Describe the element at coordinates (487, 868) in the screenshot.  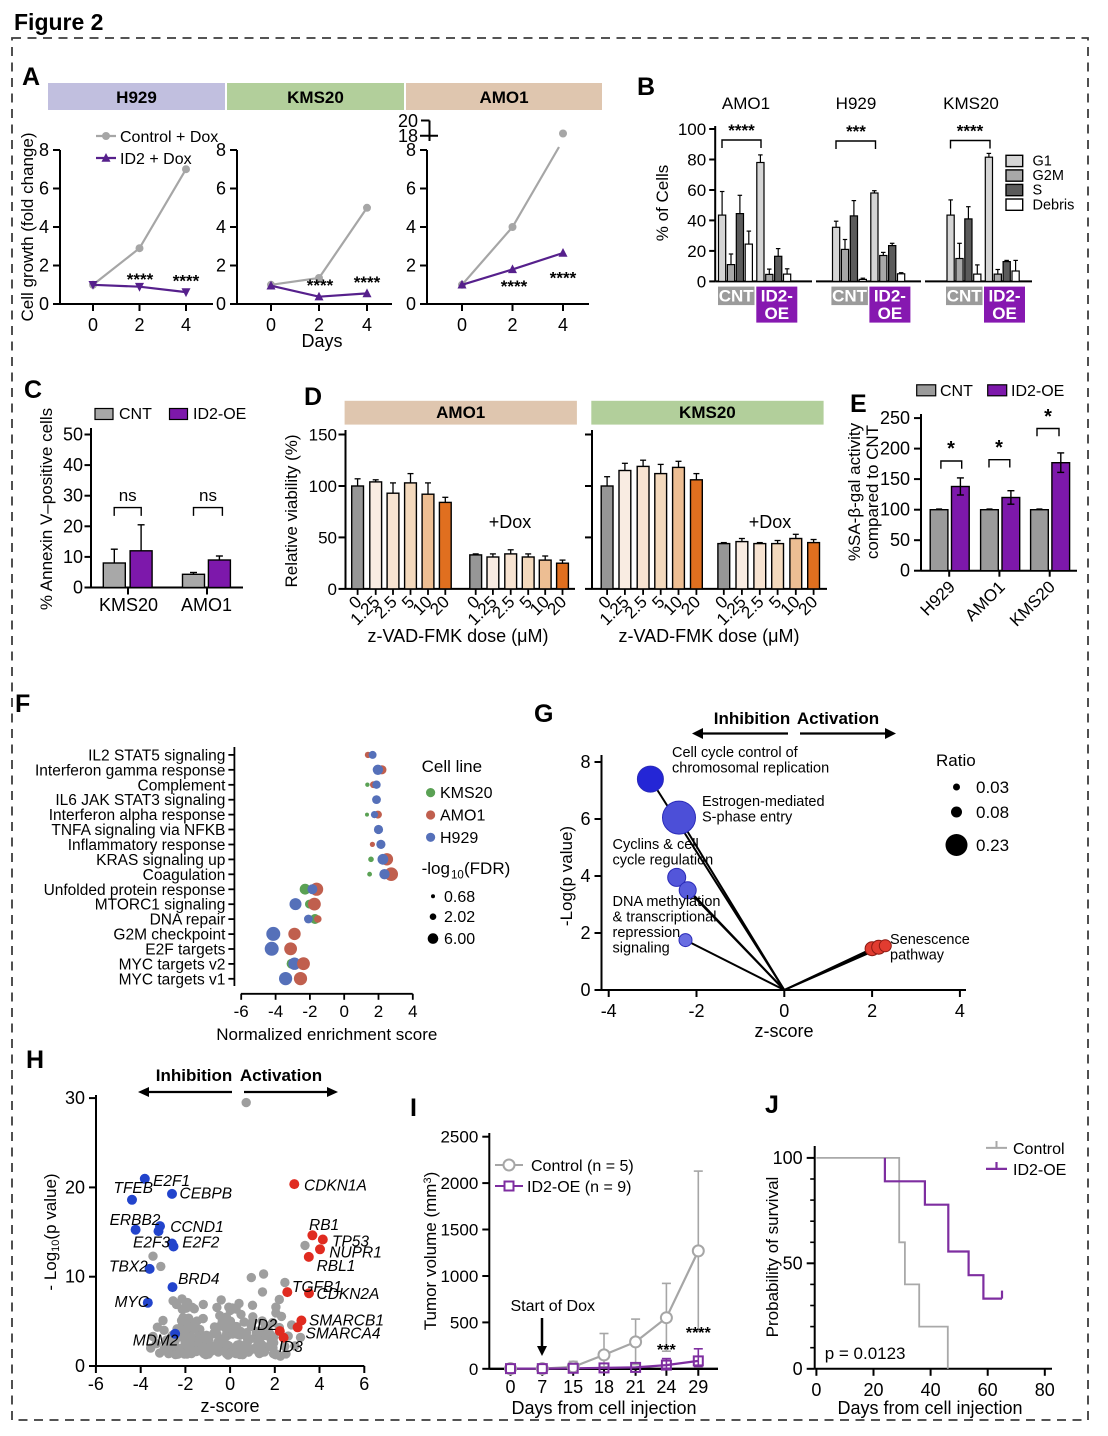
I see `svg-text: (FDR)` at that location.